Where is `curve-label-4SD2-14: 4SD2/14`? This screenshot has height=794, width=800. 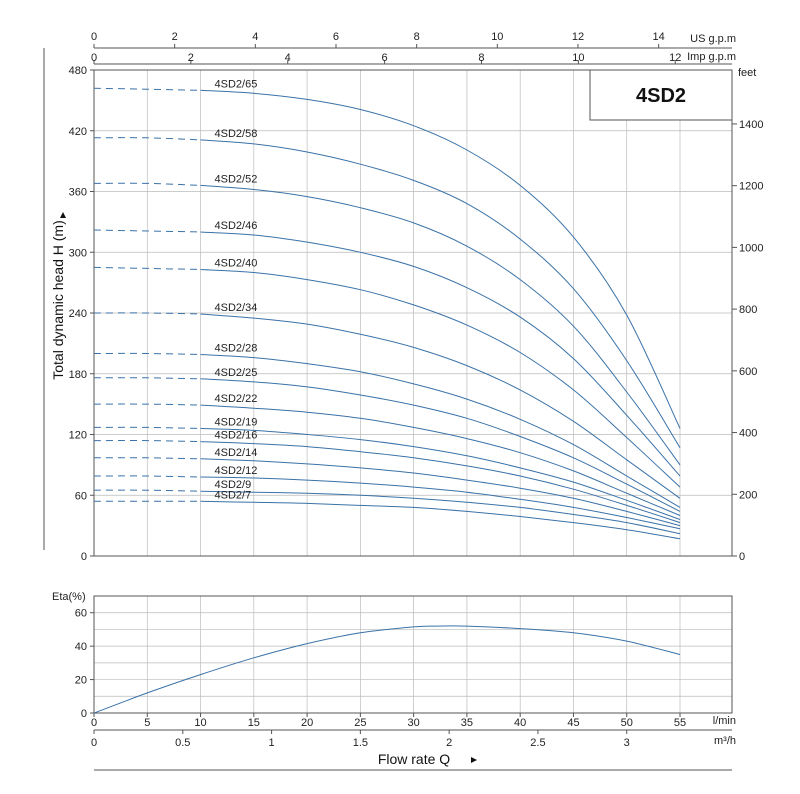 curve-label-4SD2-14: 4SD2/14 is located at coordinates (236, 453).